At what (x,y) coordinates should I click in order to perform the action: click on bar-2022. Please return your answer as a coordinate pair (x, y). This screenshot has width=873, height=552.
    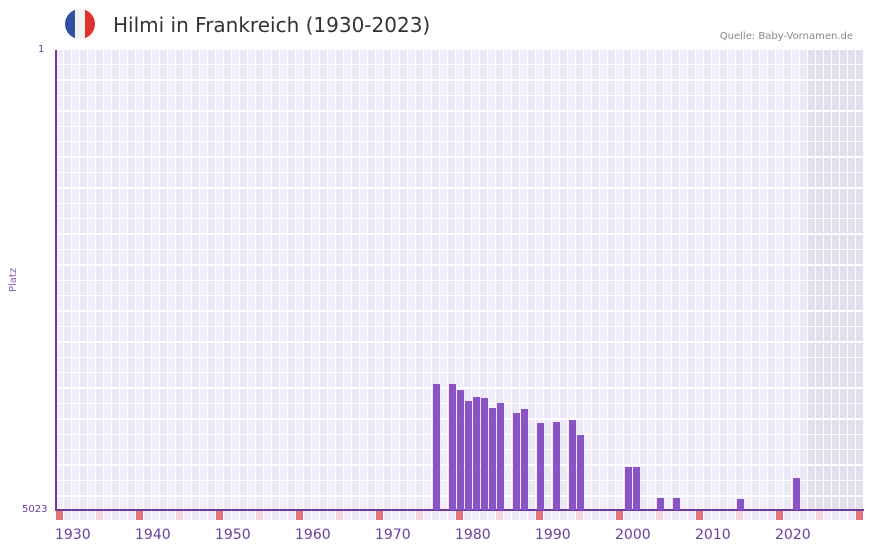
    Looking at the image, I should click on (796, 494).